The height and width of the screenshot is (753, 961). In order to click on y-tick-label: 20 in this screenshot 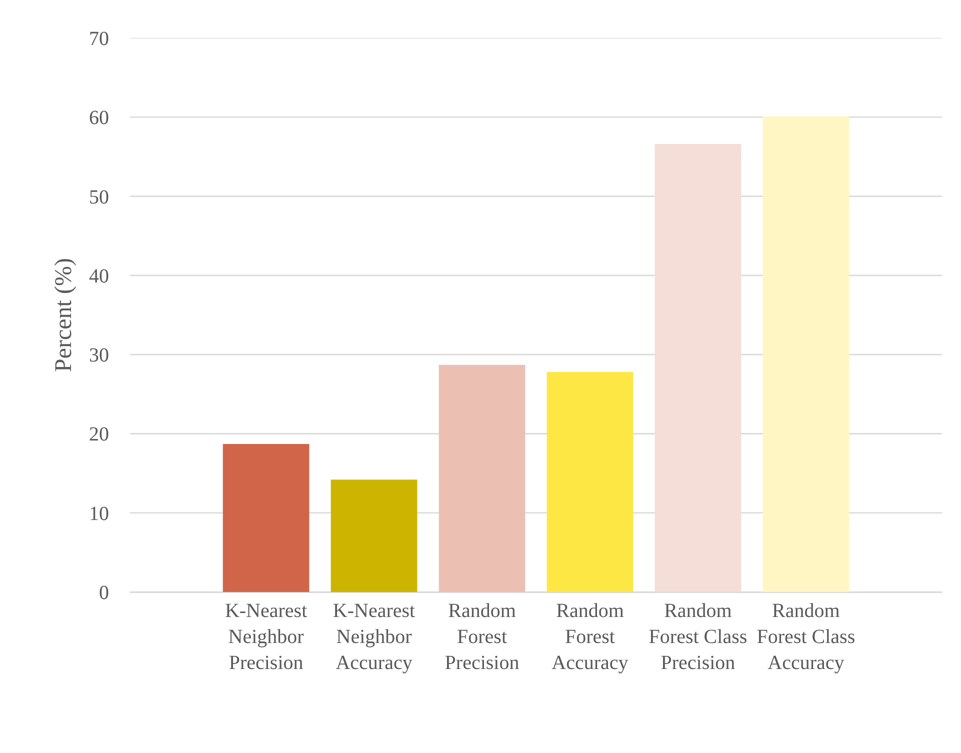, I will do `click(99, 435)`.